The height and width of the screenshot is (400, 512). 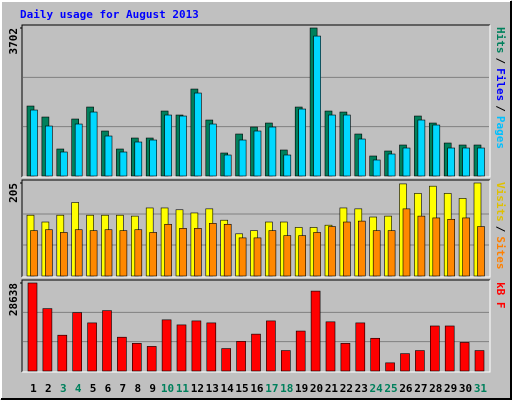 I want to click on legend-item: Visits, so click(x=500, y=202).